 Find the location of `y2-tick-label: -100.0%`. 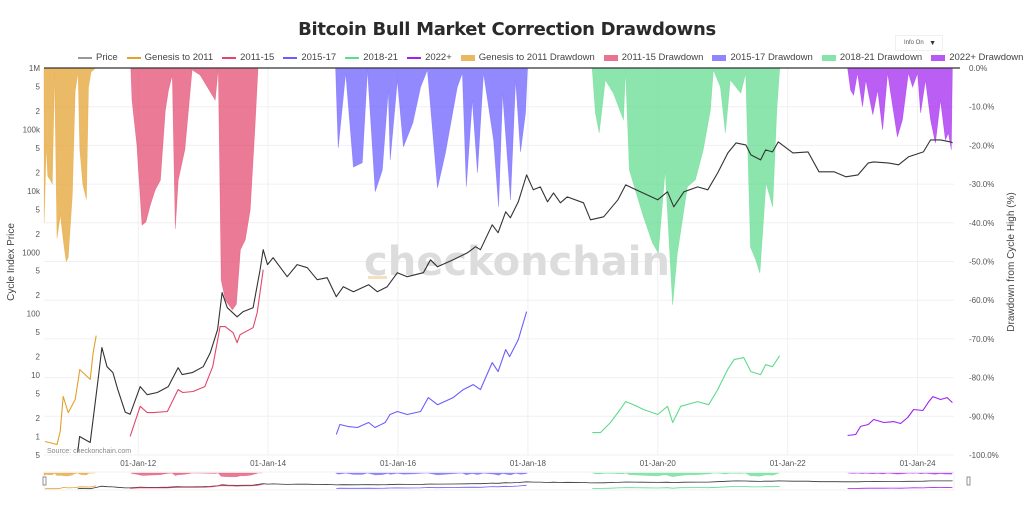

y2-tick-label: -100.0% is located at coordinates (984, 455).